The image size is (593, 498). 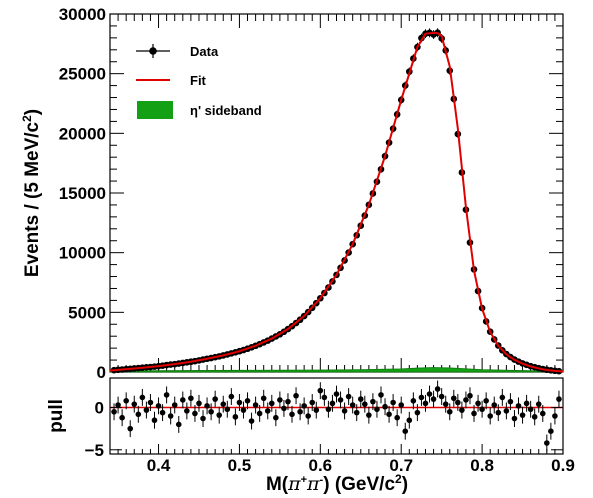 What do you see at coordinates (87, 312) in the screenshot?
I see `main-y-tick-label: 5000` at bounding box center [87, 312].